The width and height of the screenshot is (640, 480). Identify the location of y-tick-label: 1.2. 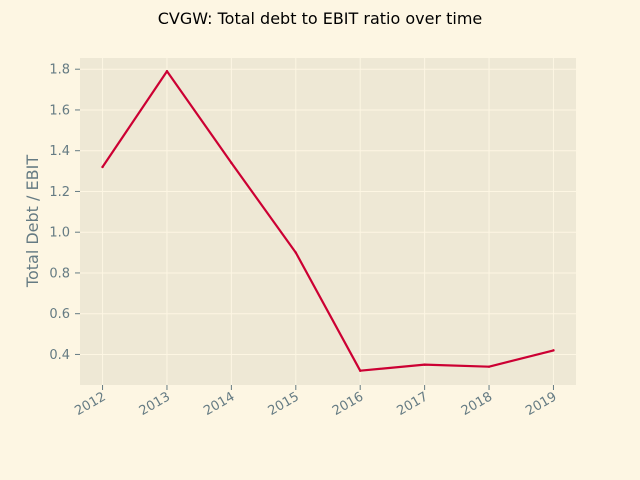
(59, 192).